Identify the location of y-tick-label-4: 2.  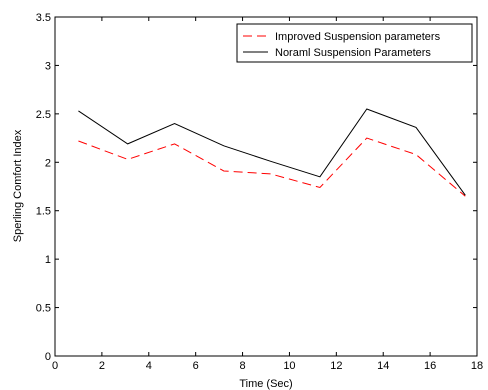
(48, 163).